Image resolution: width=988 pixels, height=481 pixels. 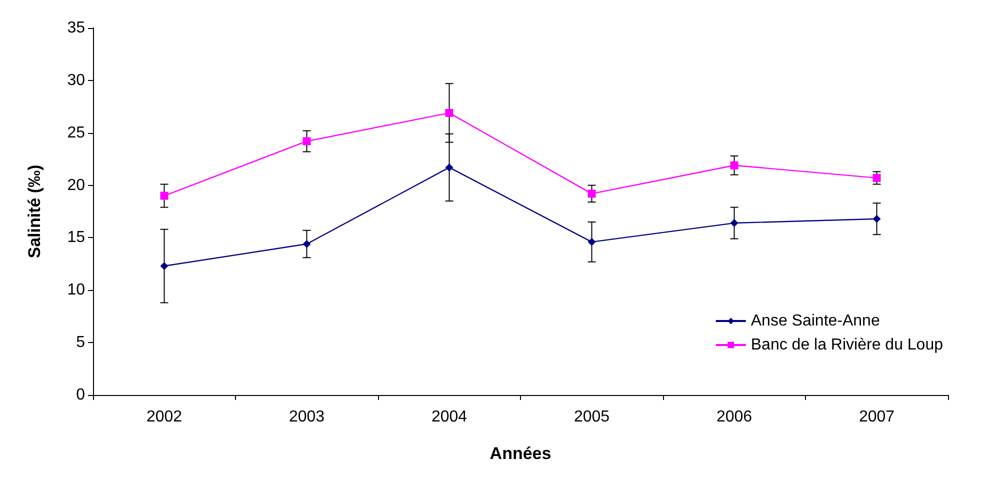 What do you see at coordinates (521, 453) in the screenshot?
I see `x-axis-title: Années` at bounding box center [521, 453].